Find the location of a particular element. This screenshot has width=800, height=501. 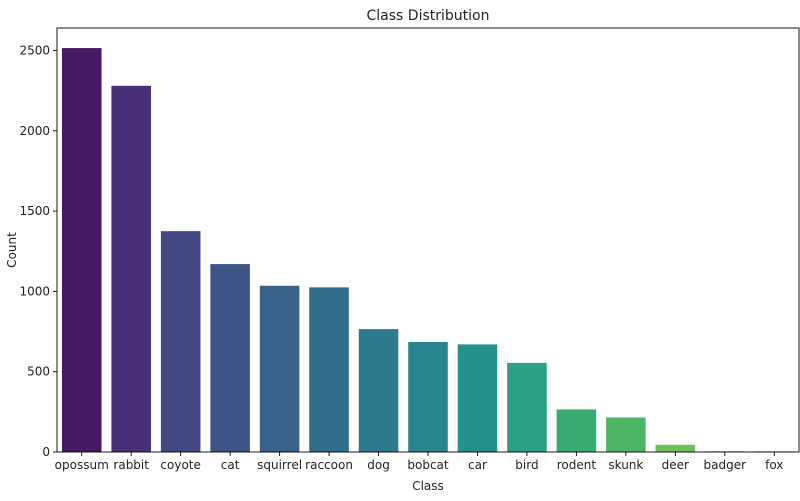

x-tick-label-raccoon: raccoon is located at coordinates (329, 465).